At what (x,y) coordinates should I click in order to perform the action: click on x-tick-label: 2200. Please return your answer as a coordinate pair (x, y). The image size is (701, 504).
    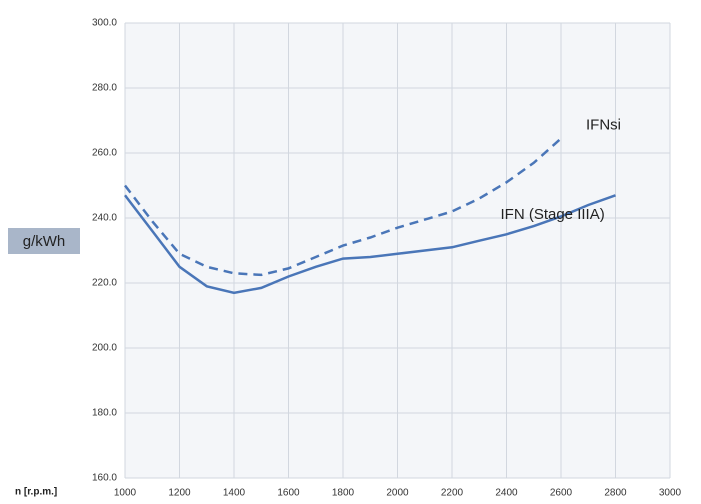
    Looking at the image, I should click on (452, 493).